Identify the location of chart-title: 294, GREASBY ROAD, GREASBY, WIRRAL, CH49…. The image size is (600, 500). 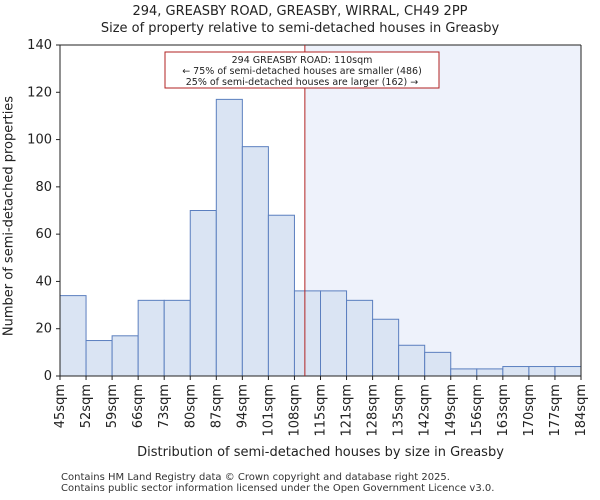
(300, 11).